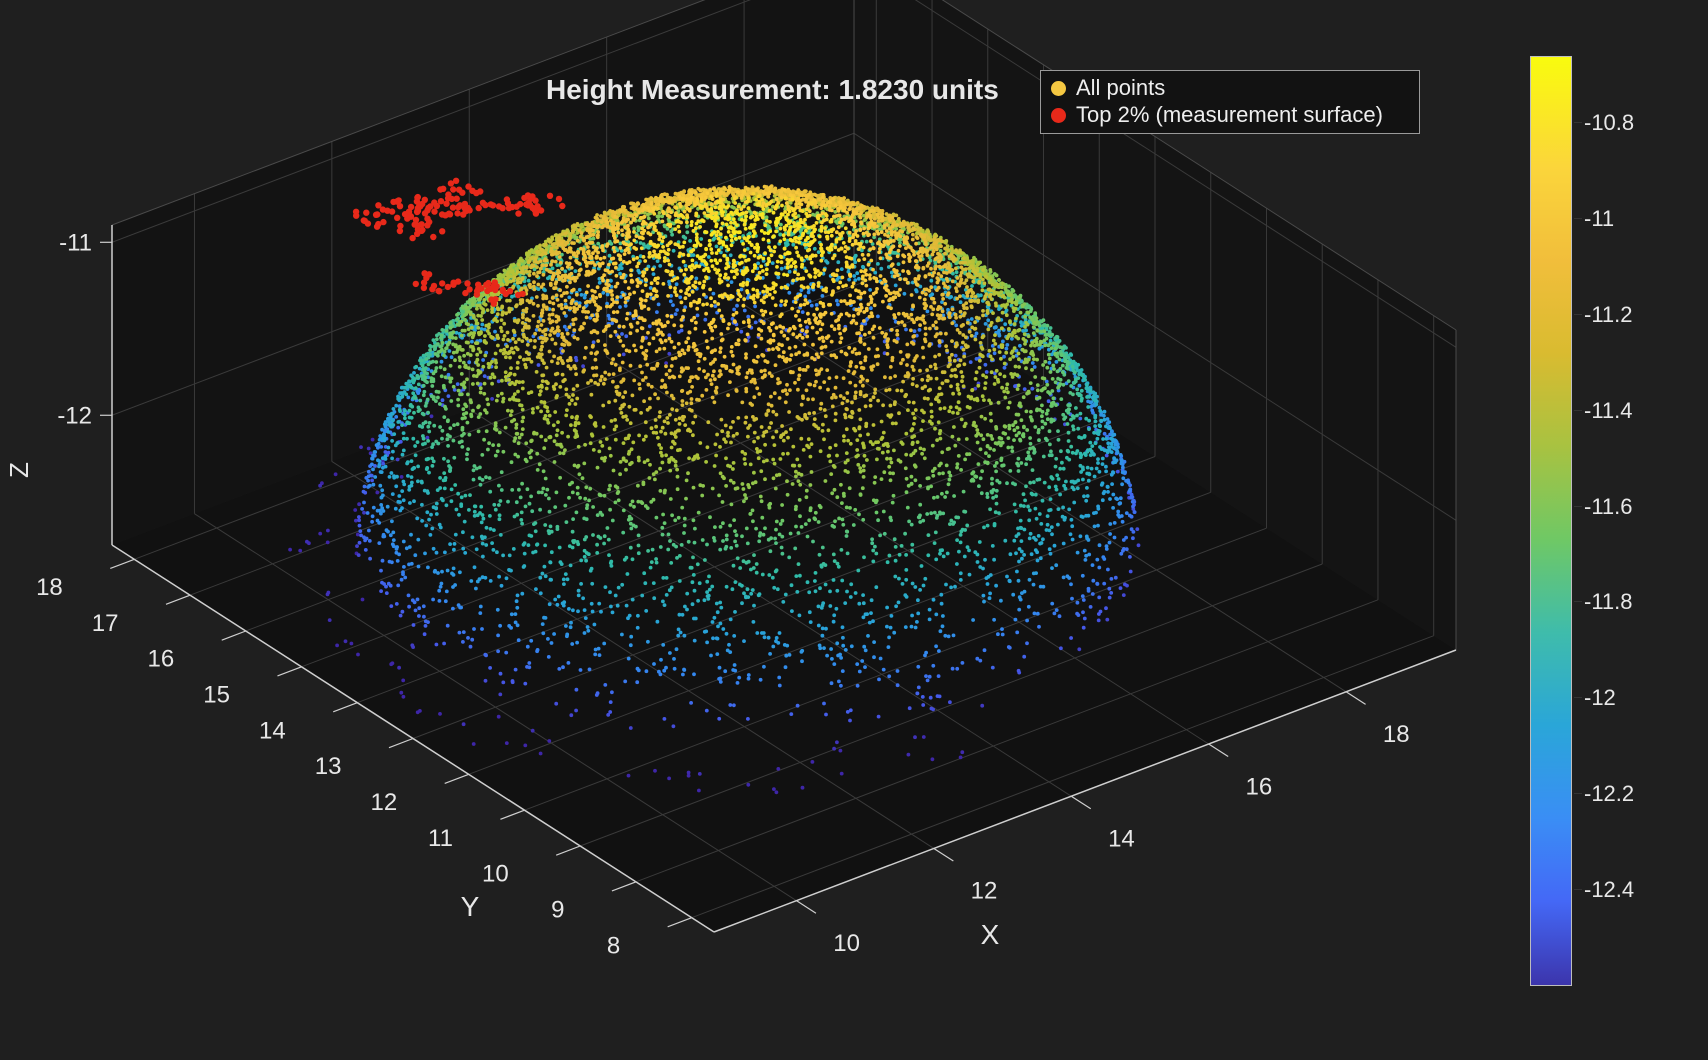 The height and width of the screenshot is (1060, 1708). I want to click on grid-line-z-back-x, so click(1155, 326).